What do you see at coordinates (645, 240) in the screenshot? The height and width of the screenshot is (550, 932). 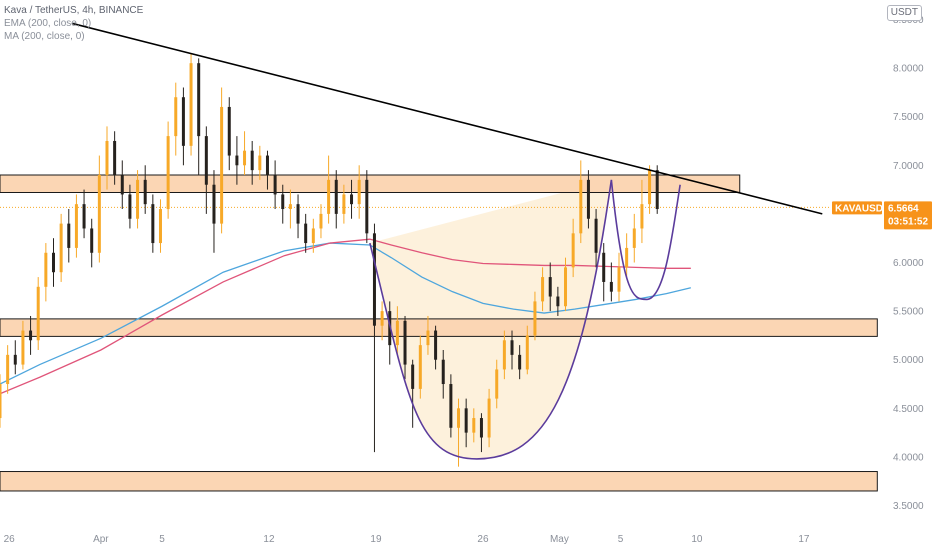 I see `handle-curve` at bounding box center [645, 240].